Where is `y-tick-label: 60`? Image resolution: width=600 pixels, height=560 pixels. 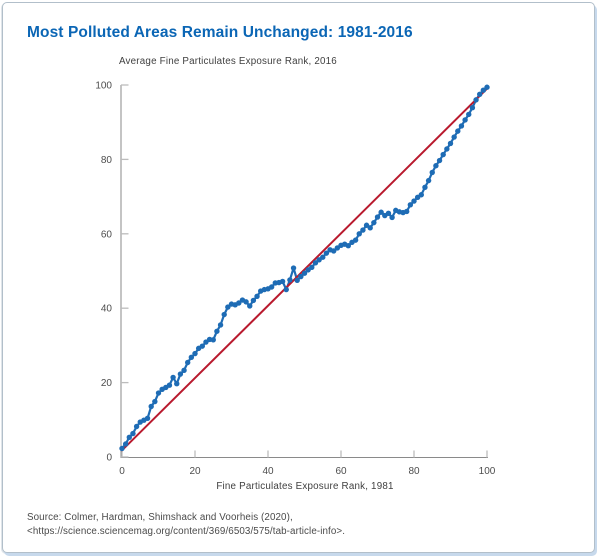
y-tick-label: 60 is located at coordinates (107, 234).